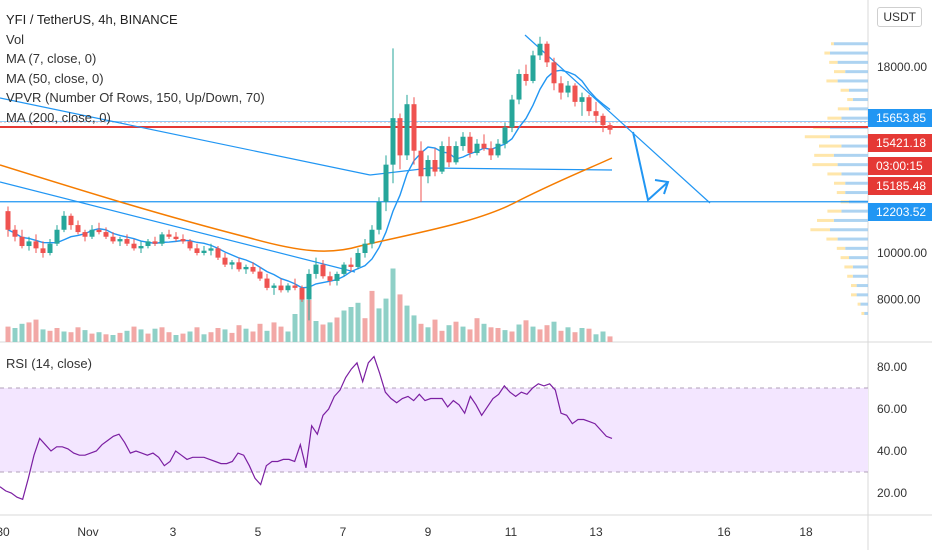 Image resolution: width=932 pixels, height=555 pixels. Describe the element at coordinates (428, 532) in the screenshot. I see `time-axis-label: 9` at that location.